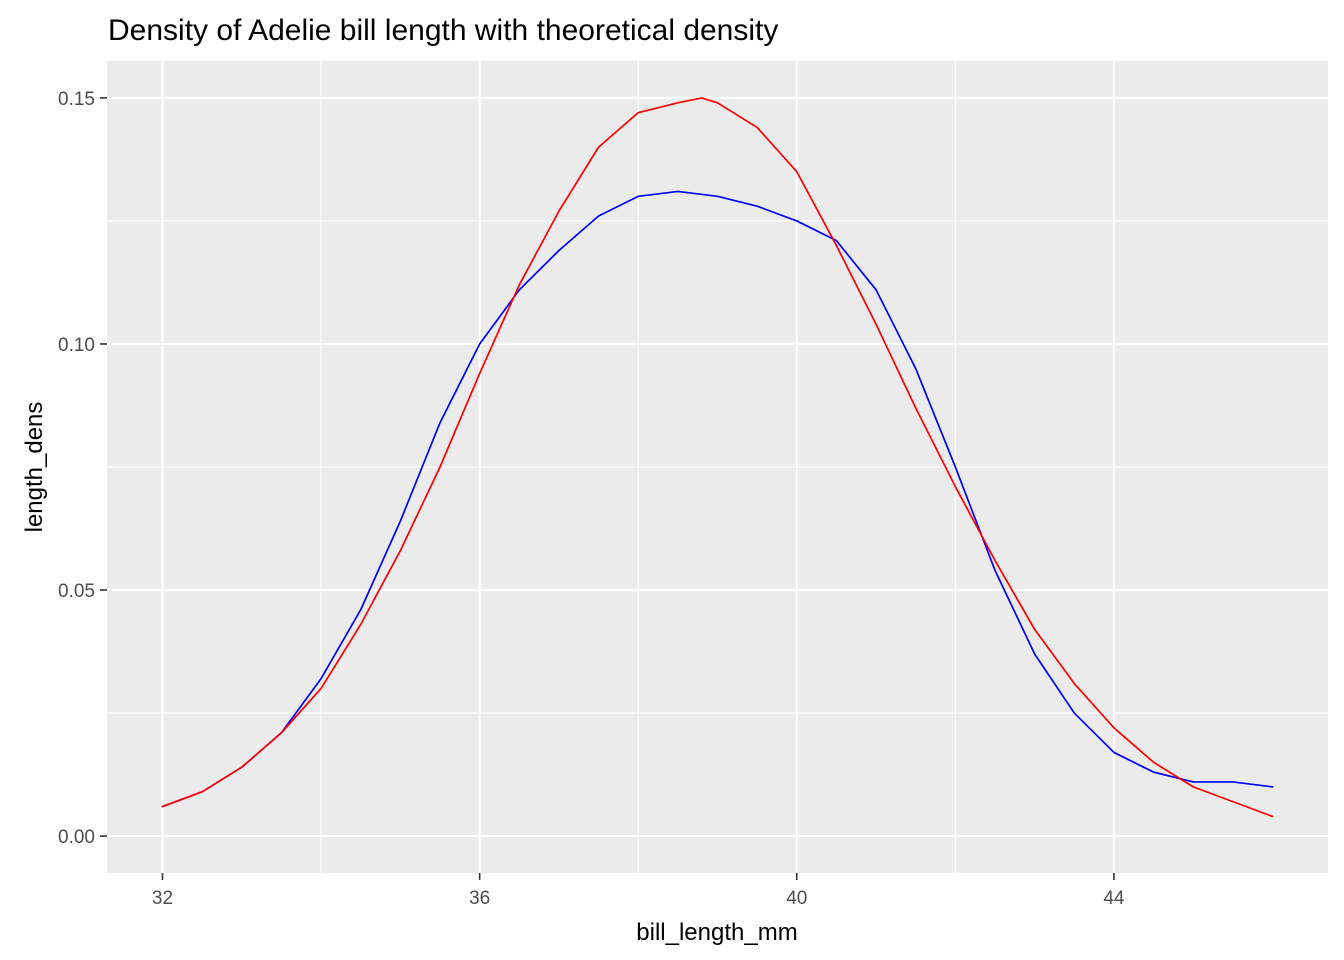  What do you see at coordinates (76, 345) in the screenshot?
I see `y-tick-label: 0.10` at bounding box center [76, 345].